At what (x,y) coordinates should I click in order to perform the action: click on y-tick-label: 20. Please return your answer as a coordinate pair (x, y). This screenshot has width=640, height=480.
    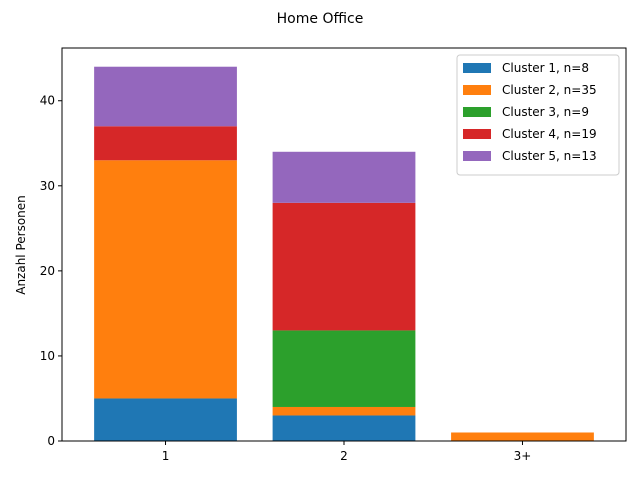
    Looking at the image, I should click on (47, 271).